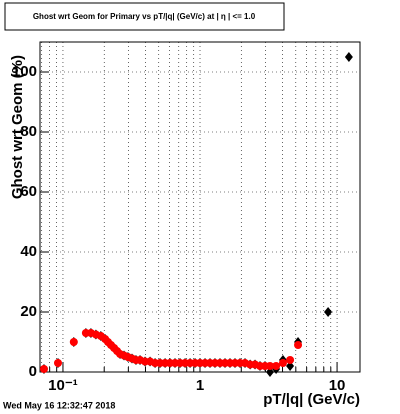  Describe the element at coordinates (63, 385) in the screenshot. I see `x-tick-label: 10⁻¹` at that location.